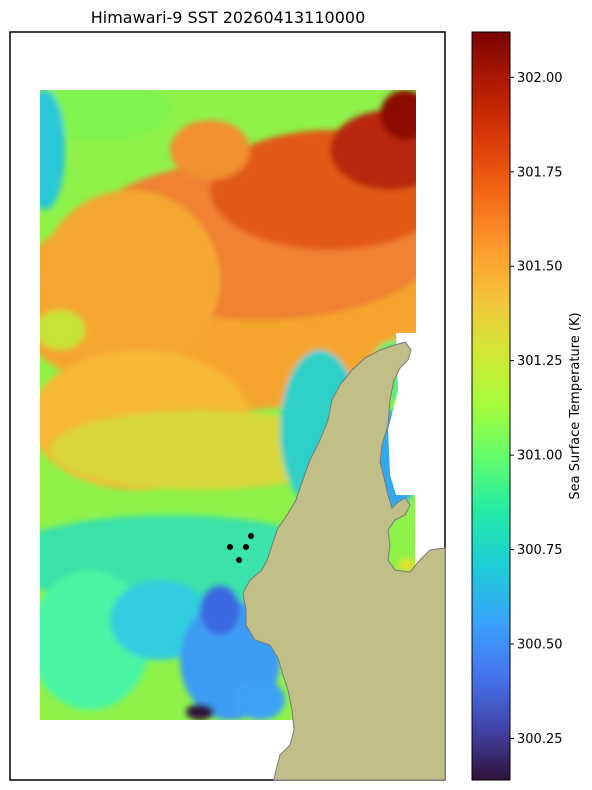  I want to click on station-markers, so click(240, 548).